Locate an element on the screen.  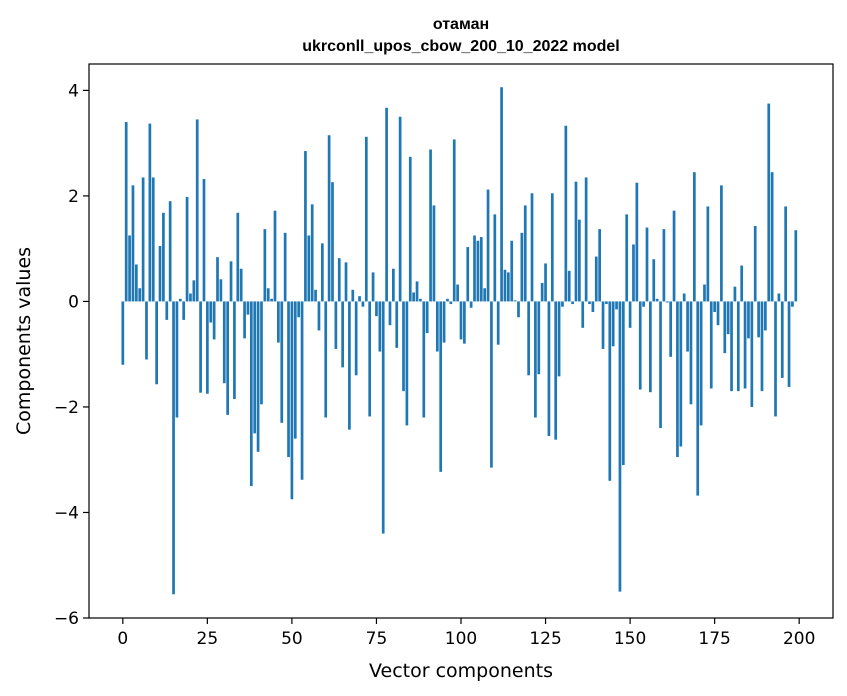
x-tick-label: 150 is located at coordinates (630, 639).